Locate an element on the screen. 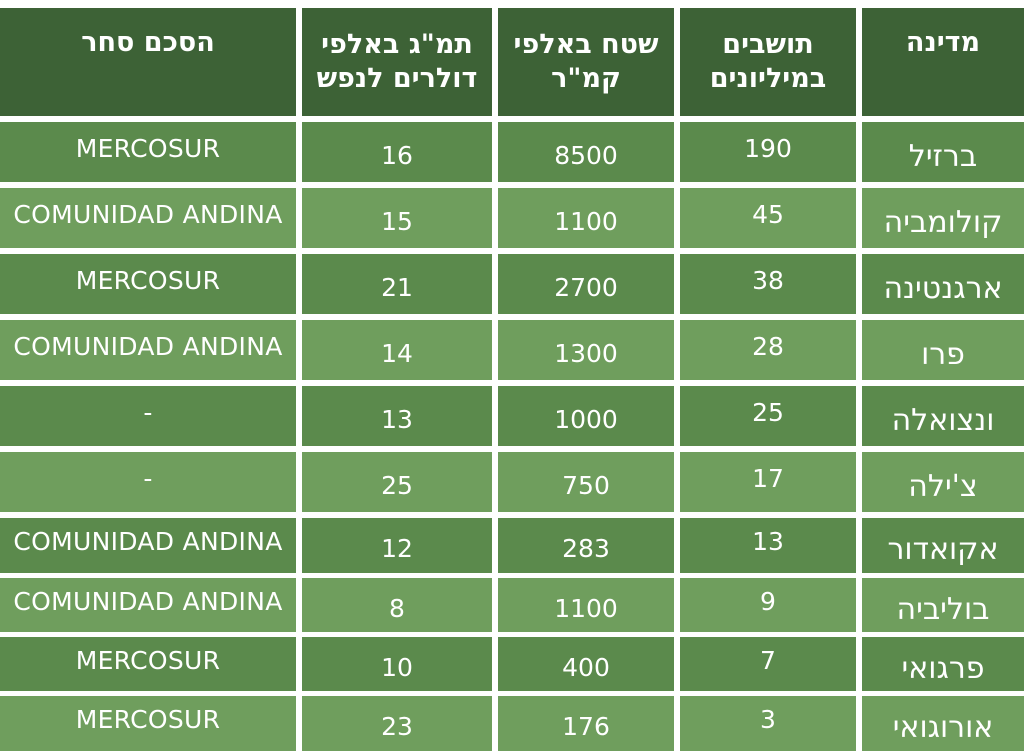  cell-country: פרו is located at coordinates (940, 350).